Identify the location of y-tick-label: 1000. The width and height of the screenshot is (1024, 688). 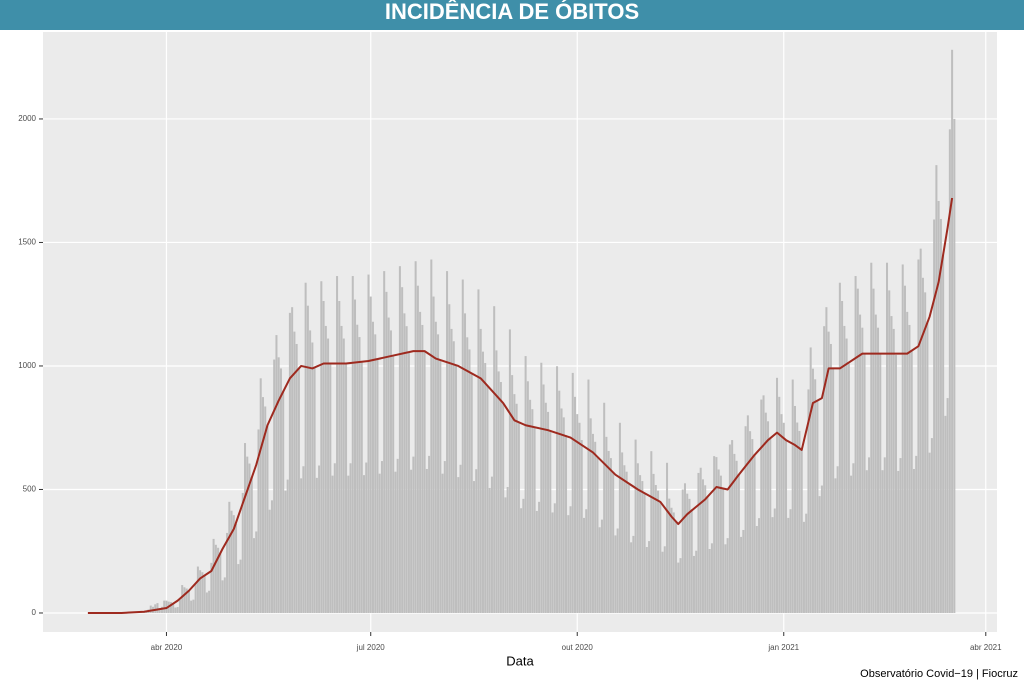
(27, 365).